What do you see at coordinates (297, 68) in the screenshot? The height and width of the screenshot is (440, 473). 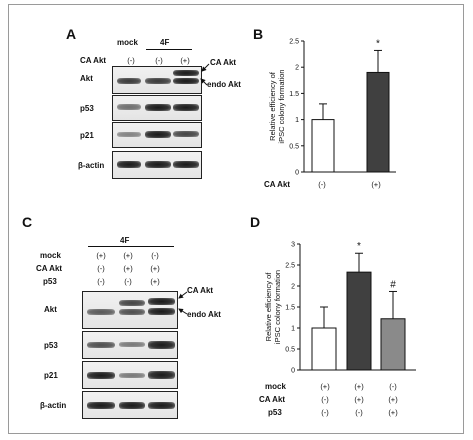 I see `y-tick-label: 2` at bounding box center [297, 68].